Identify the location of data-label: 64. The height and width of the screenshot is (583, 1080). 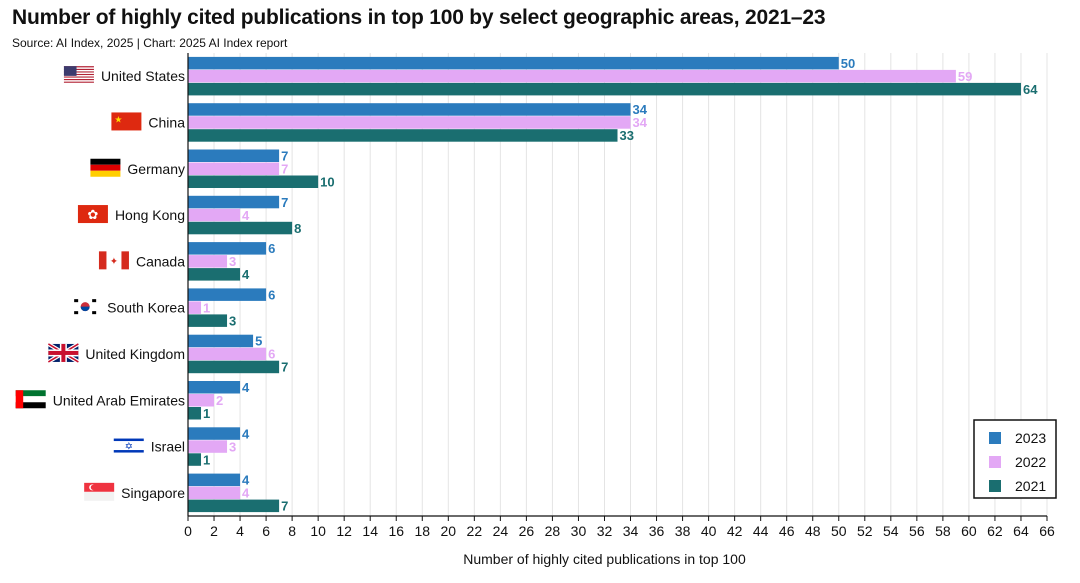
(1030, 89).